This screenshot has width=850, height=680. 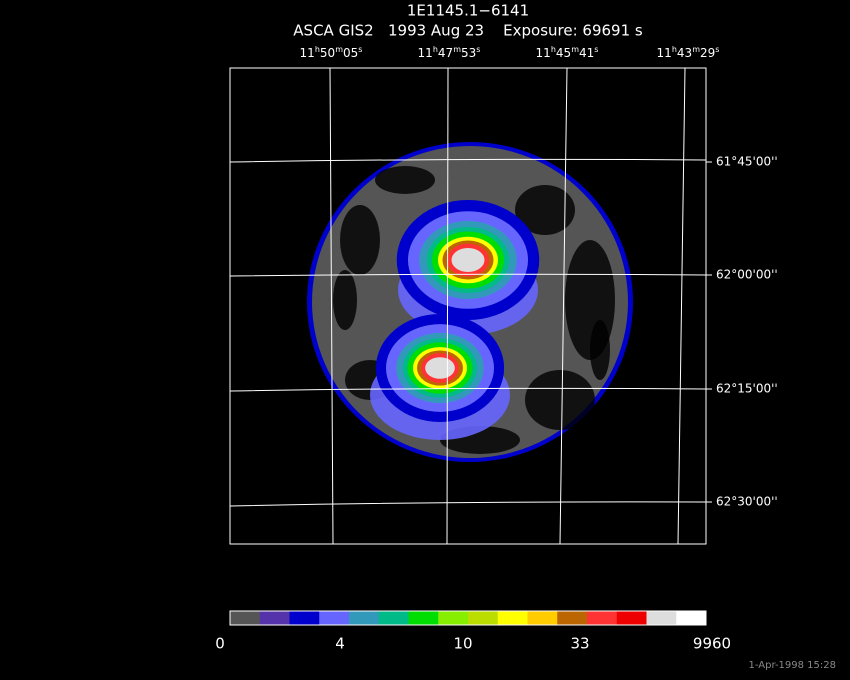 What do you see at coordinates (684, 53) in the screenshot?
I see `ra-part: 43` at bounding box center [684, 53].